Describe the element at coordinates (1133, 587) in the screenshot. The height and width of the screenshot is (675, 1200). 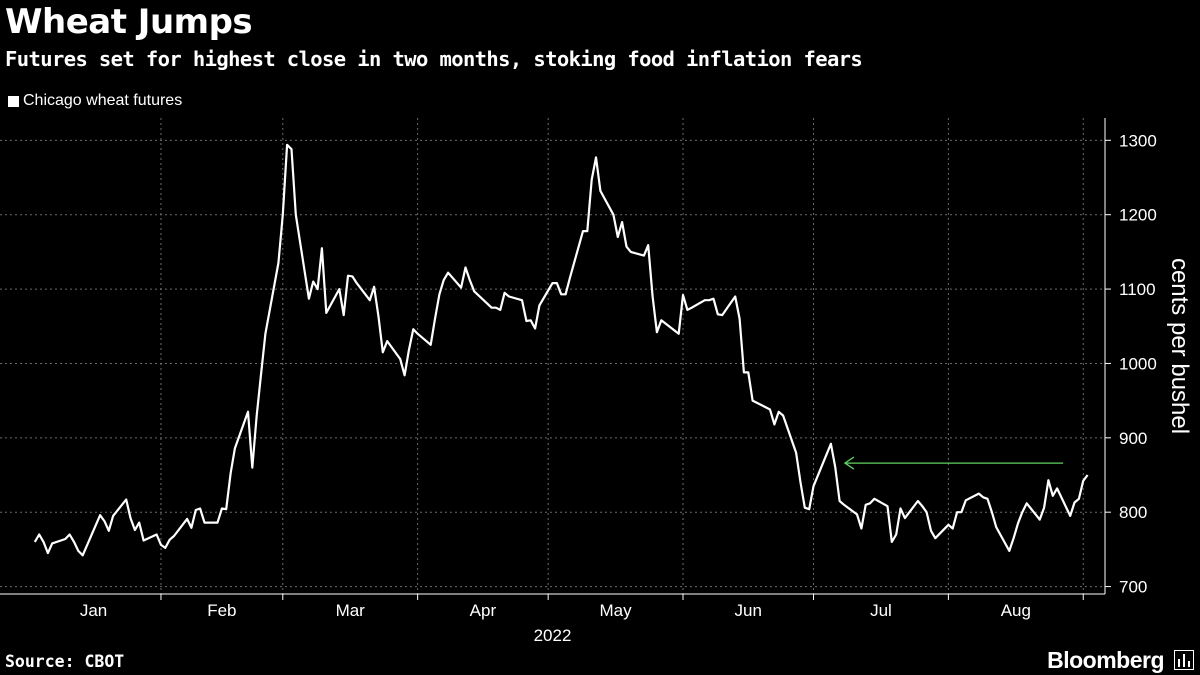
I see `y-tick-label: 700` at that location.